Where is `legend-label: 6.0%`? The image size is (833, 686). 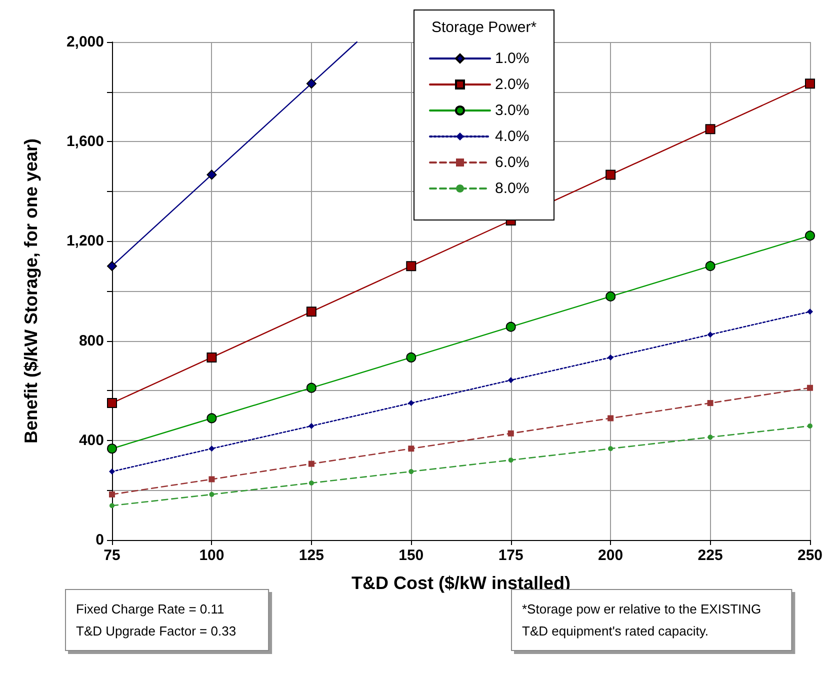 legend-label: 6.0% is located at coordinates (512, 162).